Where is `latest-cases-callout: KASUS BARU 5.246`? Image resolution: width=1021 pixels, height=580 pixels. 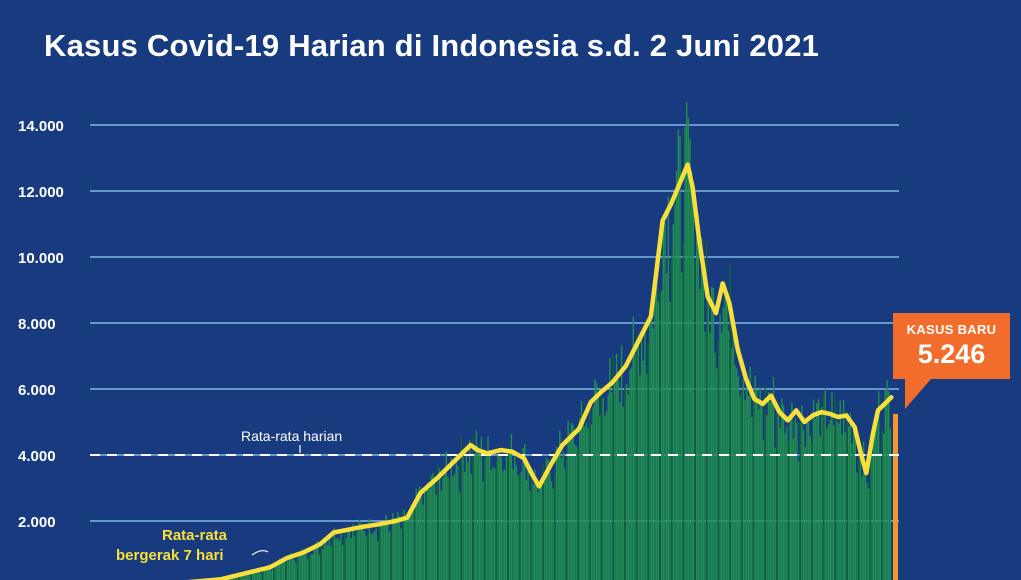 latest-cases-callout: KASUS BARU 5.246 is located at coordinates (951, 346).